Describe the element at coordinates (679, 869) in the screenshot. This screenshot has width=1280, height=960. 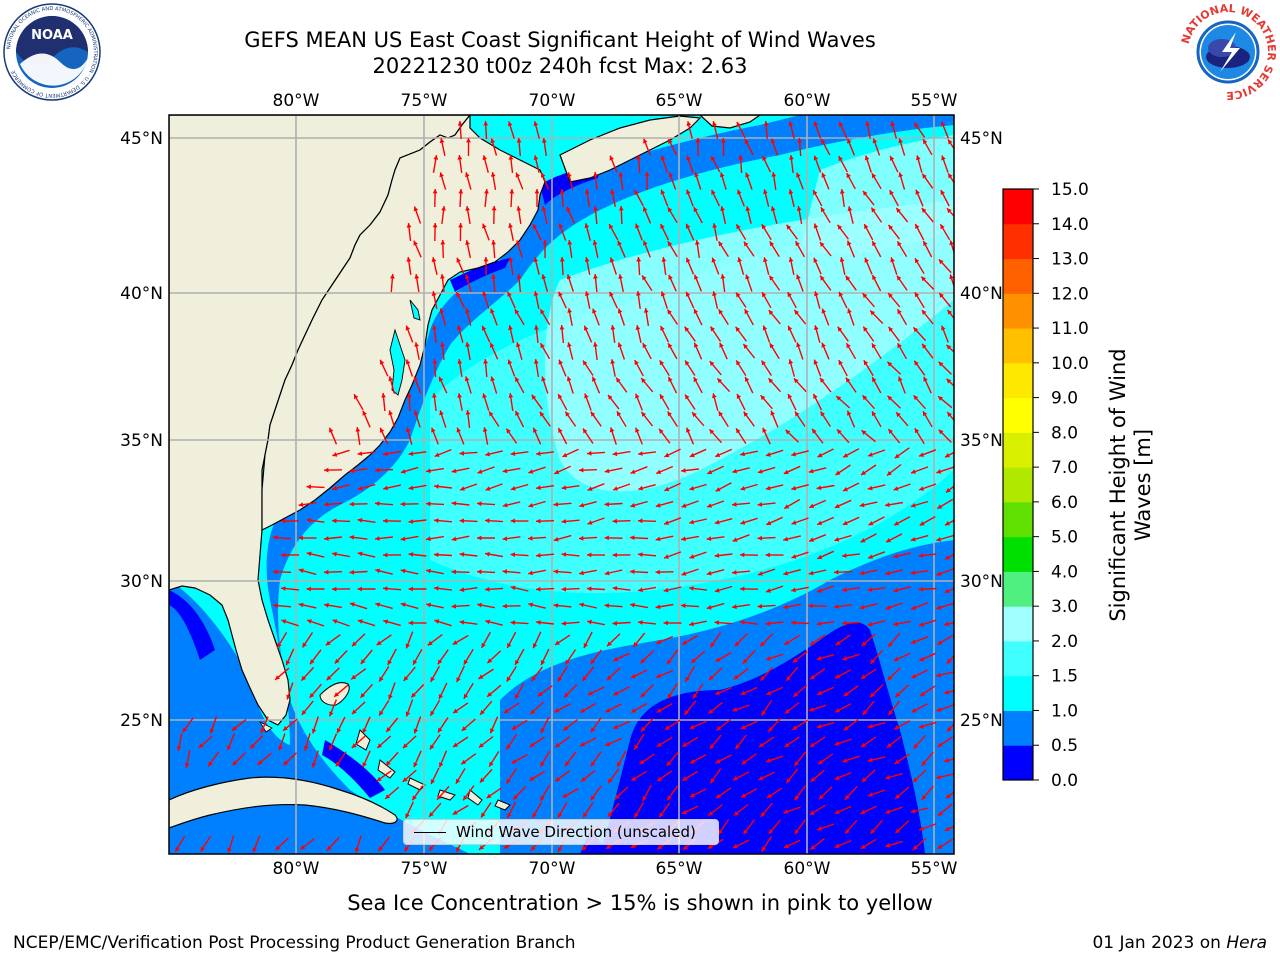
I see `lon-tick-label-bottom: 65°W` at that location.